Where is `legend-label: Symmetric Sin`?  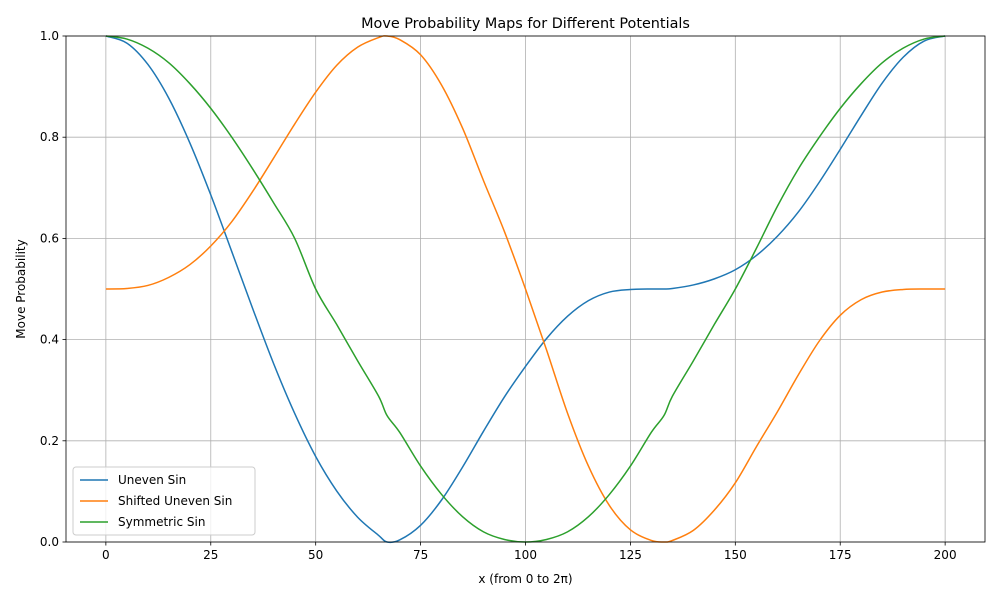
legend-label: Symmetric Sin is located at coordinates (161, 522).